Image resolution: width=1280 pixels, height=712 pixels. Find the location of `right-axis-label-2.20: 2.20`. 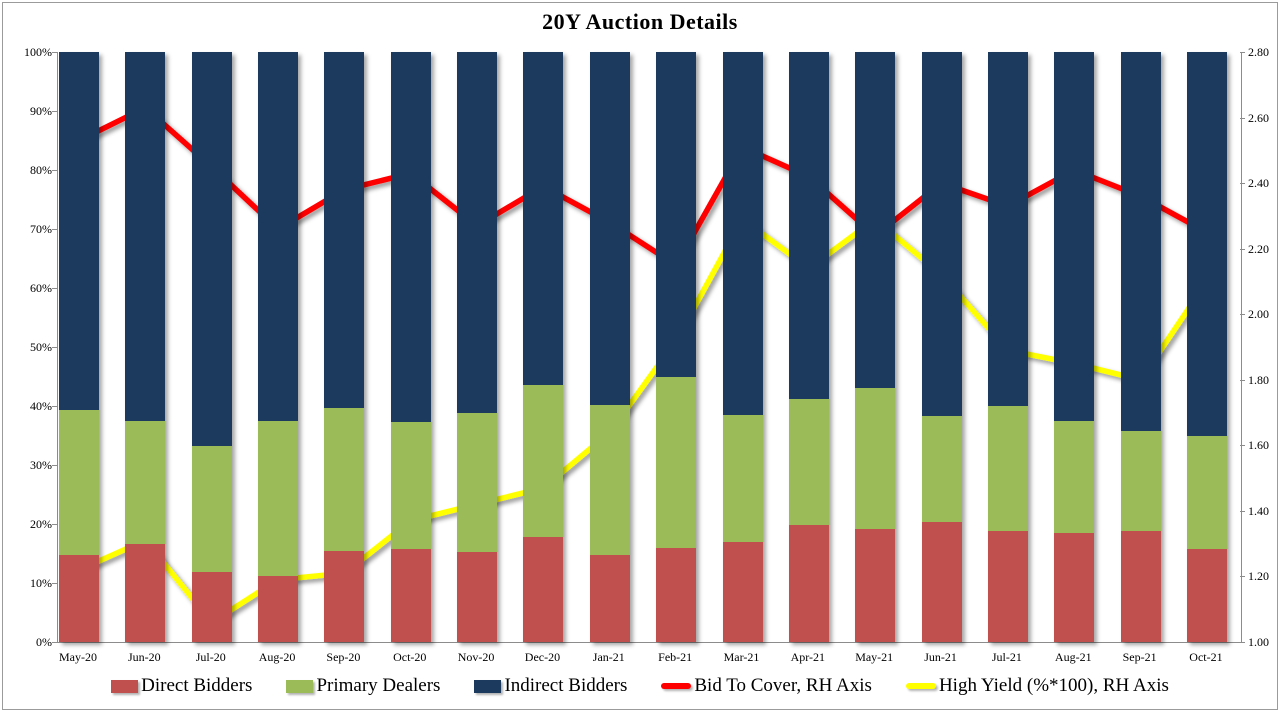

right-axis-label-2.20: 2.20 is located at coordinates (1258, 248).